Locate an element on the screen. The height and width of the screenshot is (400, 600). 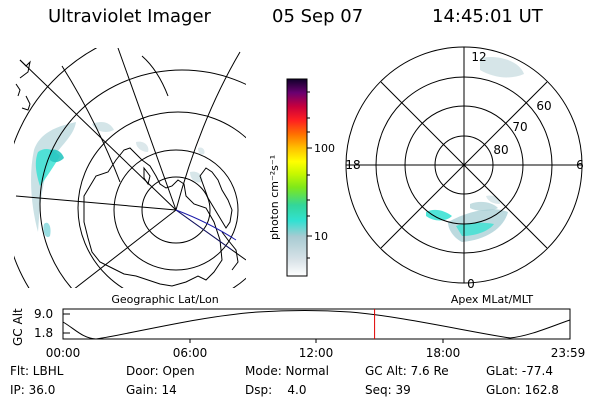
seq-label: Seq: 39 is located at coordinates (388, 390).